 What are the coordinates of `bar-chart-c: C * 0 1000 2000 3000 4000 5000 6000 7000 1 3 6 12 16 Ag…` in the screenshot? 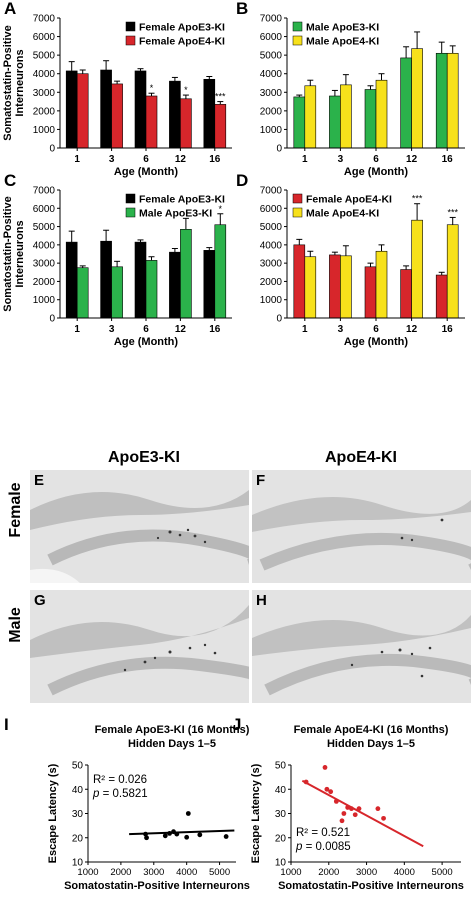 It's located at (117, 259).